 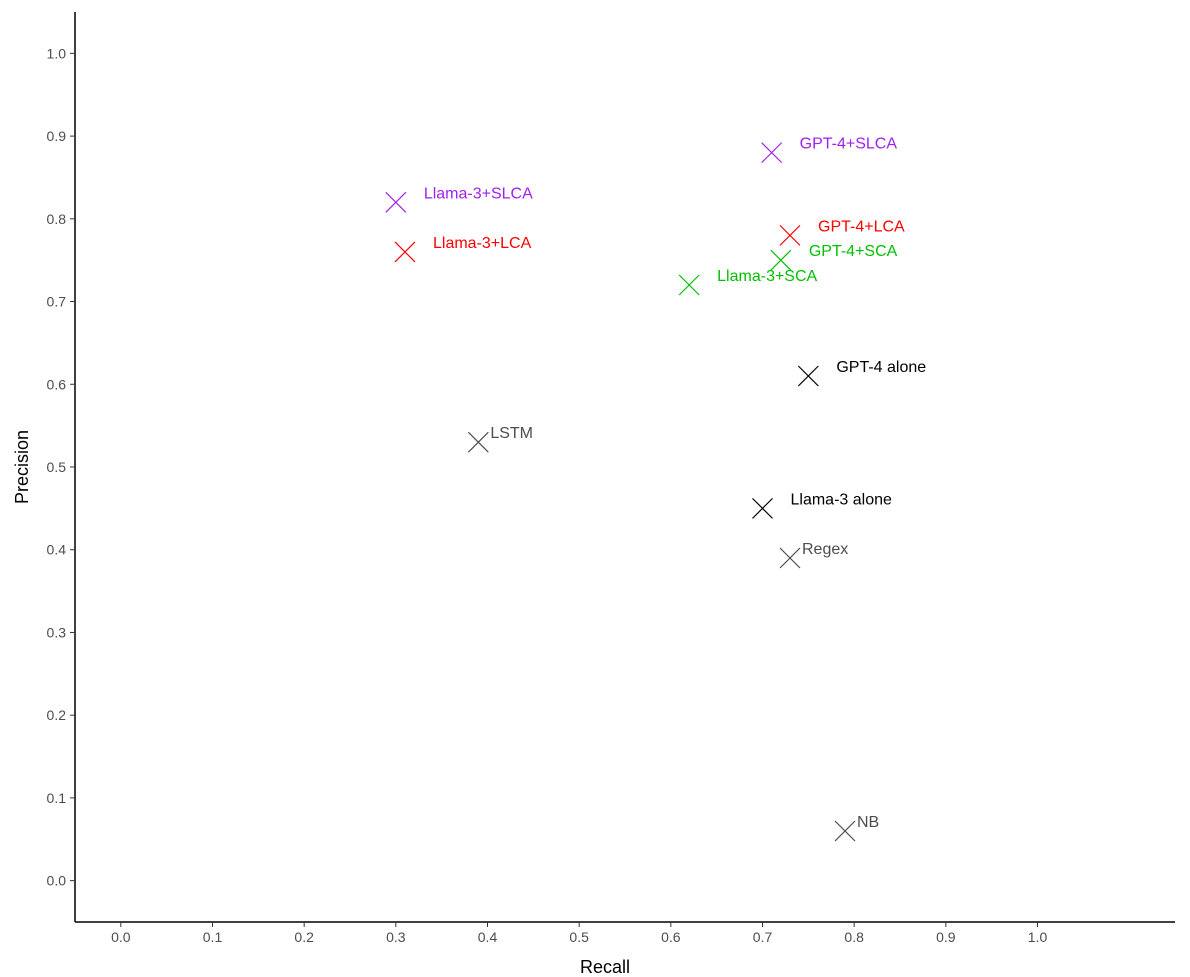 I want to click on y-tick-label: 0.9, so click(x=57, y=136).